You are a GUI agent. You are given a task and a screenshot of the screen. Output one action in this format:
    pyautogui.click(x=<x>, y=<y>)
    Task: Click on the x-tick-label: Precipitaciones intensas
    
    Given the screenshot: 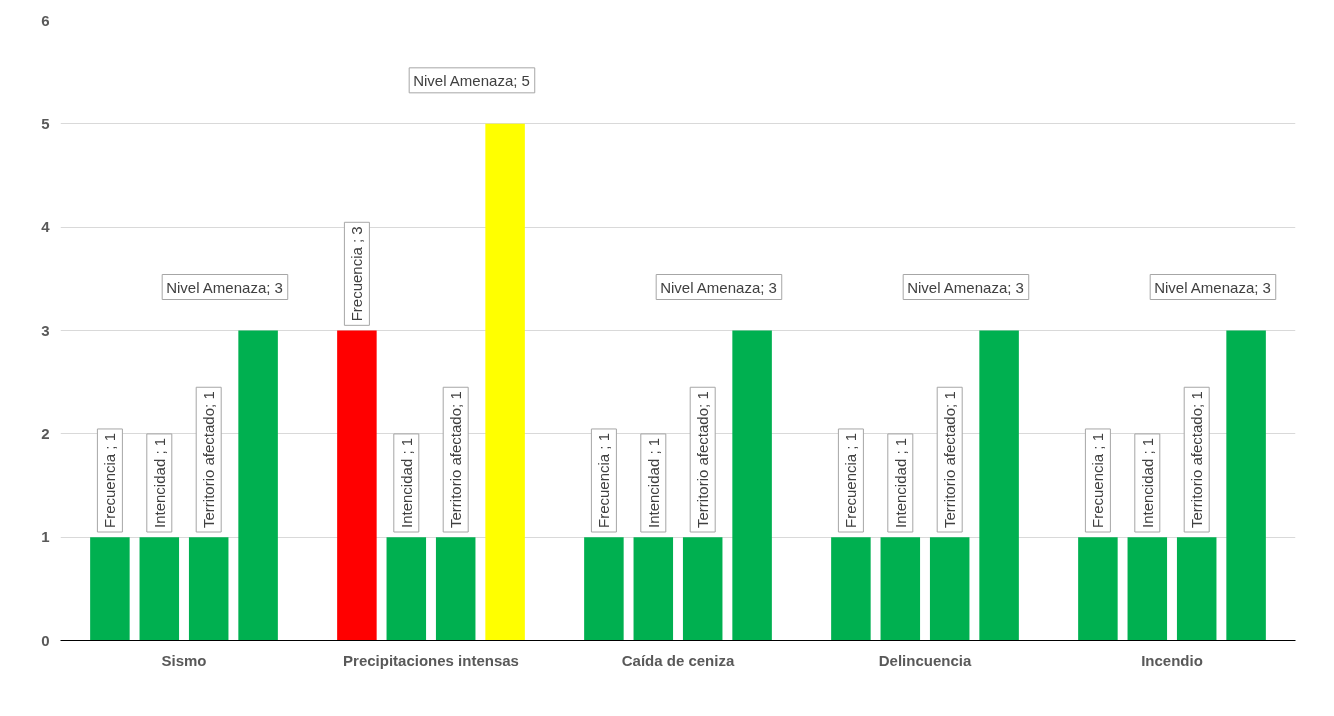 What is the action you would take?
    pyautogui.click(x=431, y=660)
    